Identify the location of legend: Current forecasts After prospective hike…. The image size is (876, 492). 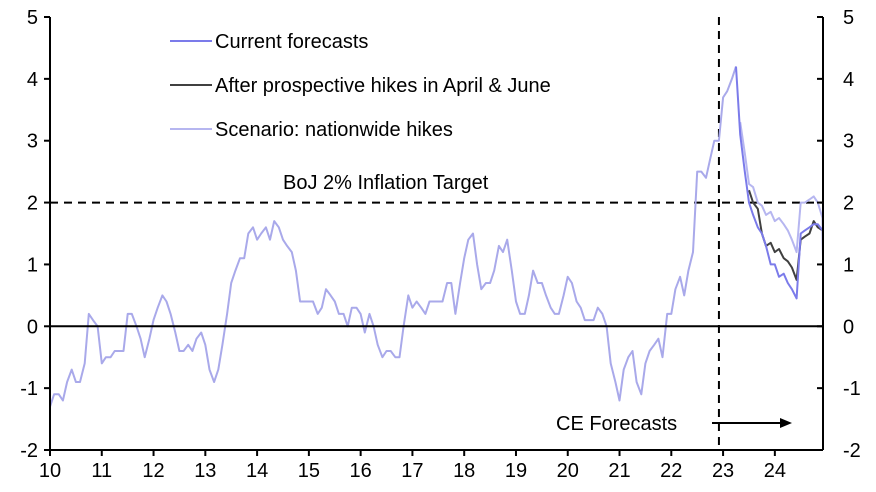
(360, 86).